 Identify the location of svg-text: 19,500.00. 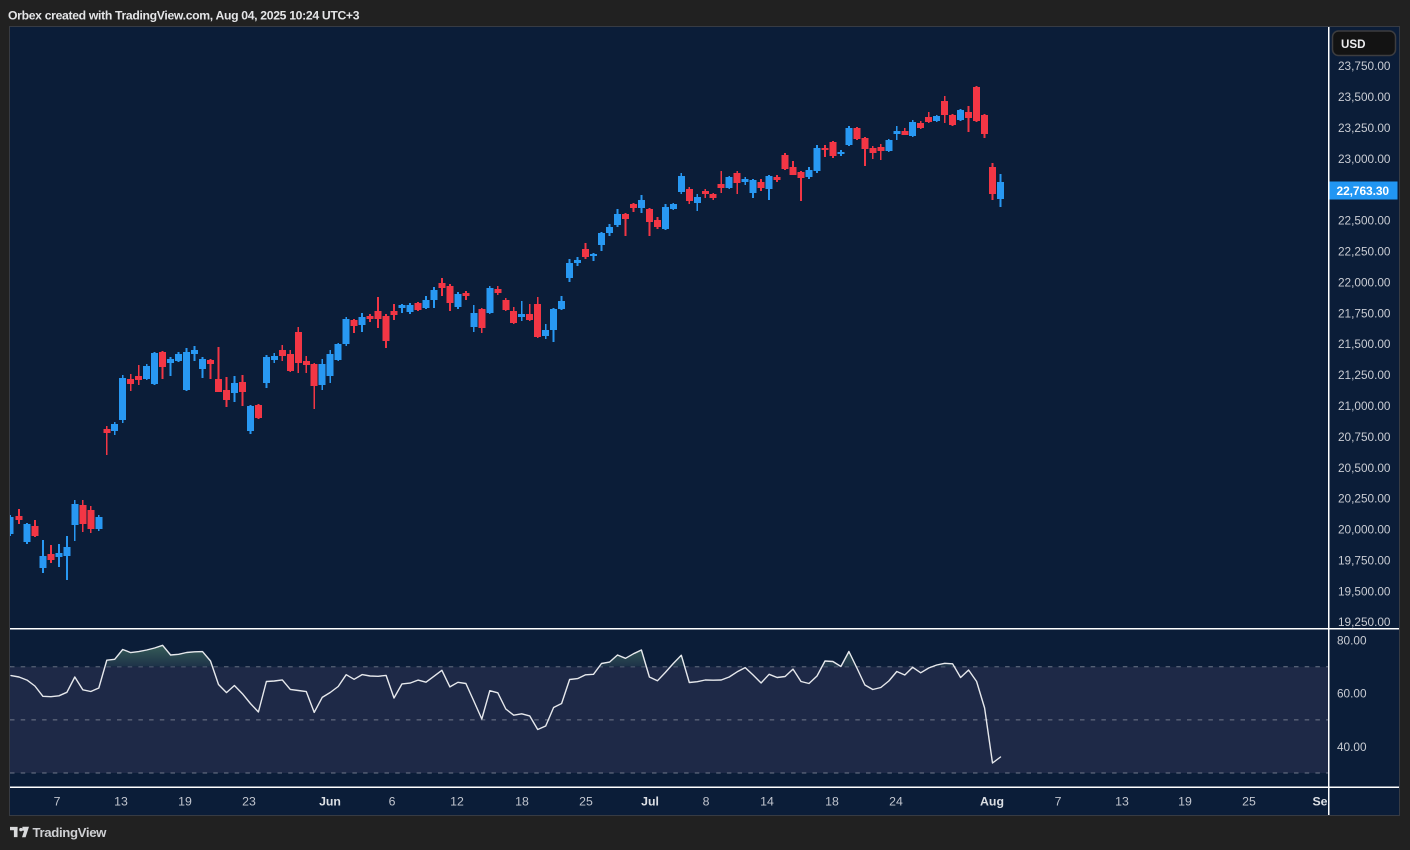
(1364, 591).